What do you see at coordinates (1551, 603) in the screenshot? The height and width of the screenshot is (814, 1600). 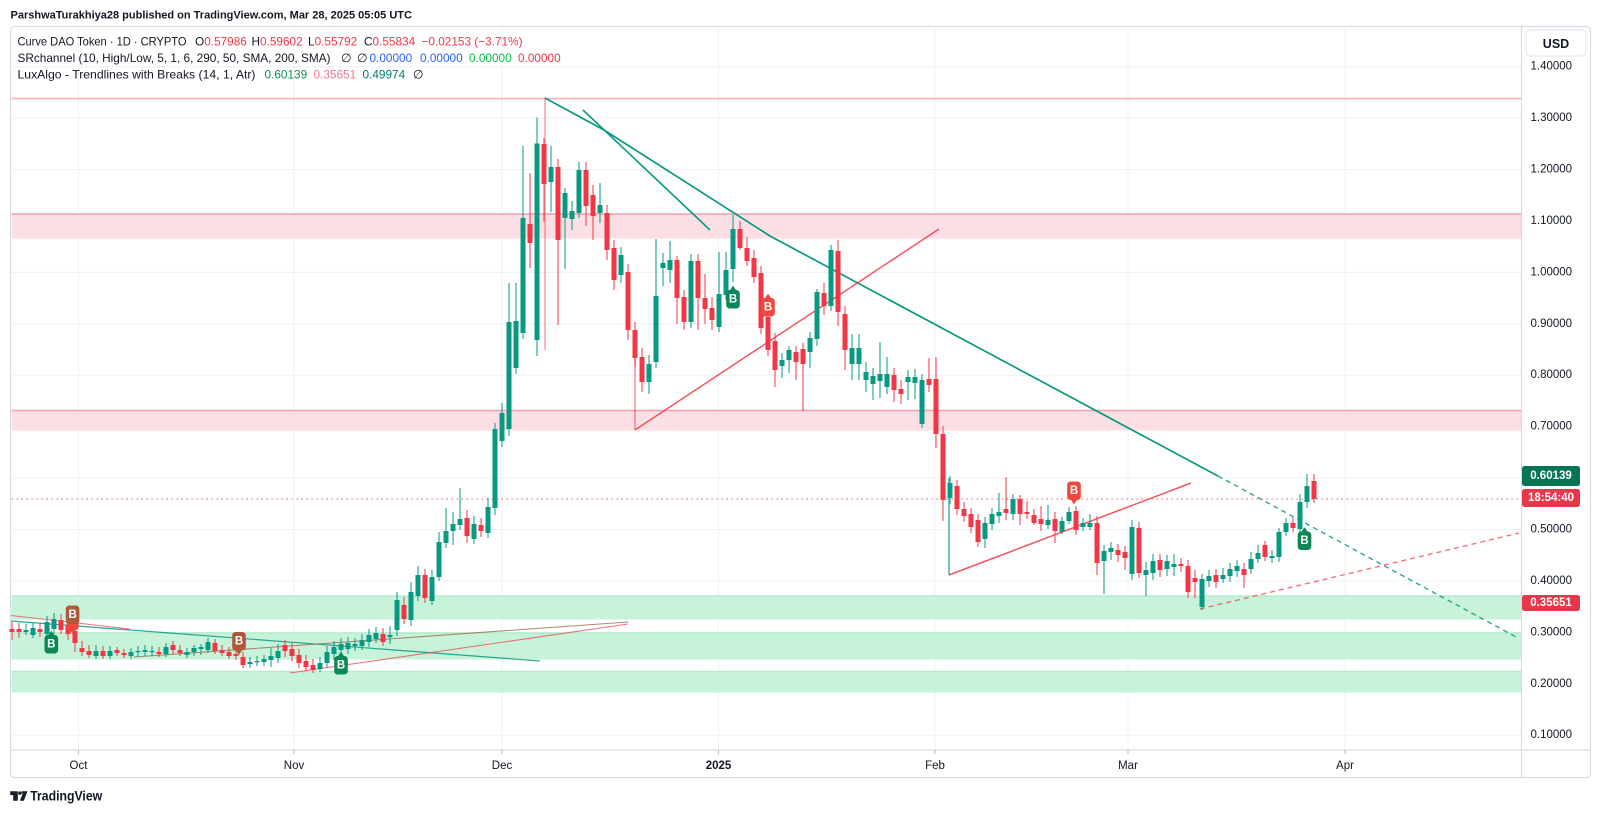 I see `svg-text: 0.35651` at bounding box center [1551, 603].